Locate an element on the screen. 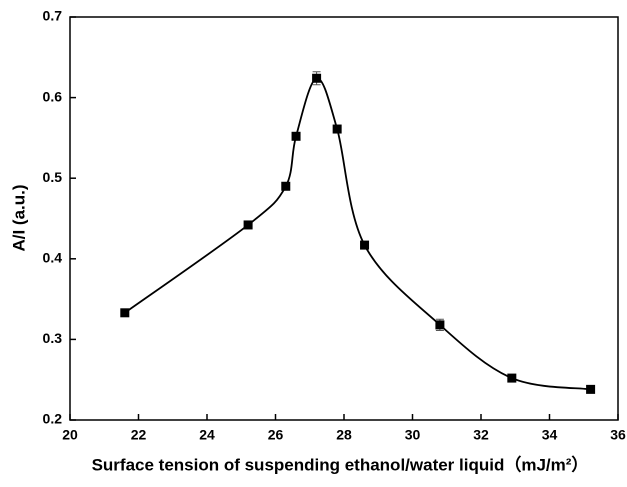 This screenshot has width=627, height=487. y-tick-label: 0.6 is located at coordinates (53, 96).